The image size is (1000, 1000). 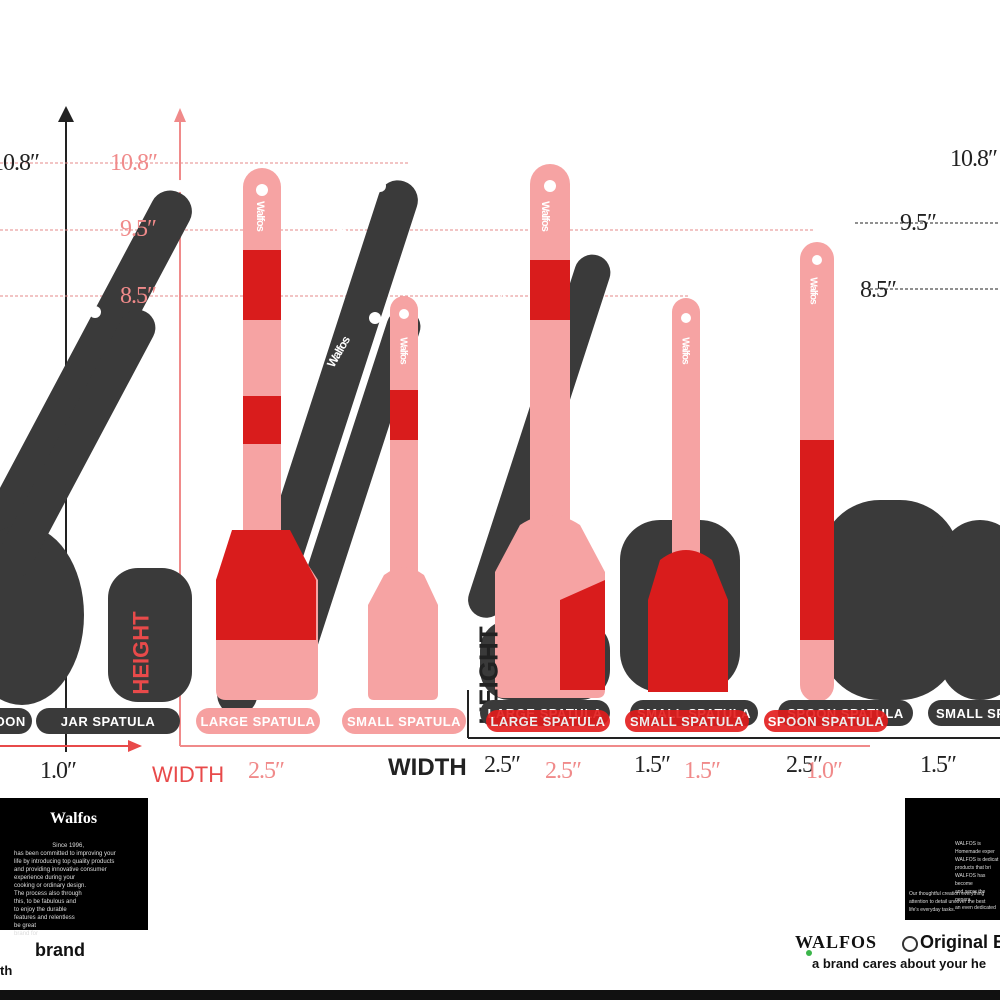 What do you see at coordinates (59, 950) in the screenshot?
I see `footer-left-text1: brand` at bounding box center [59, 950].